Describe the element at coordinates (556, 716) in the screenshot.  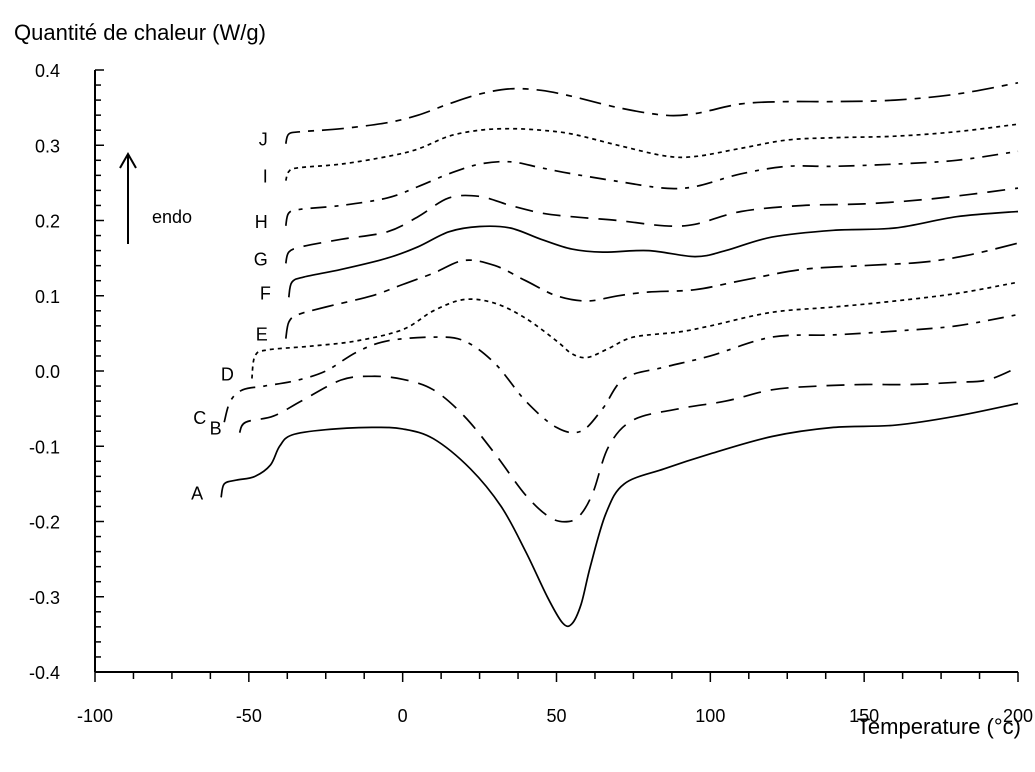
I see `x-tick-label: 50` at that location.